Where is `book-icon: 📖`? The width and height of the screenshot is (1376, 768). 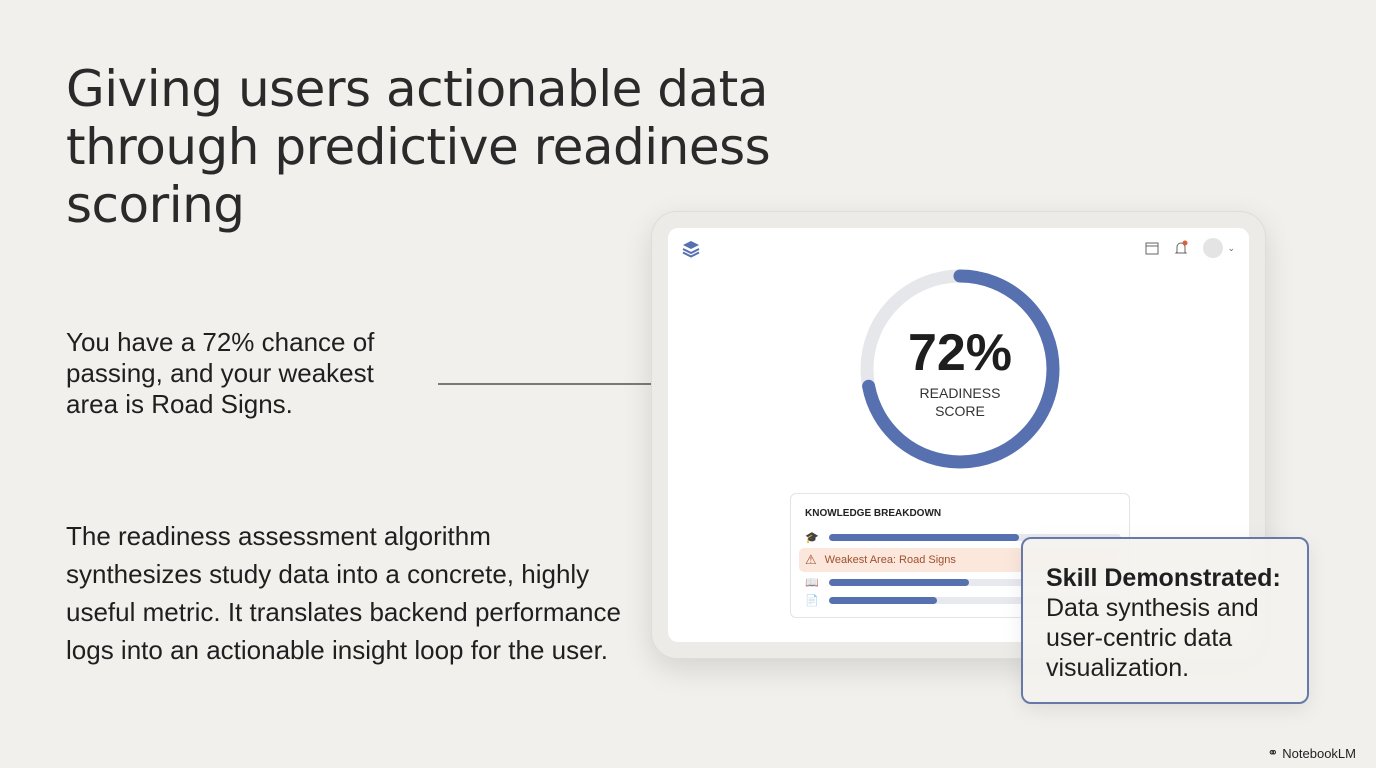 book-icon: 📖 is located at coordinates (812, 582).